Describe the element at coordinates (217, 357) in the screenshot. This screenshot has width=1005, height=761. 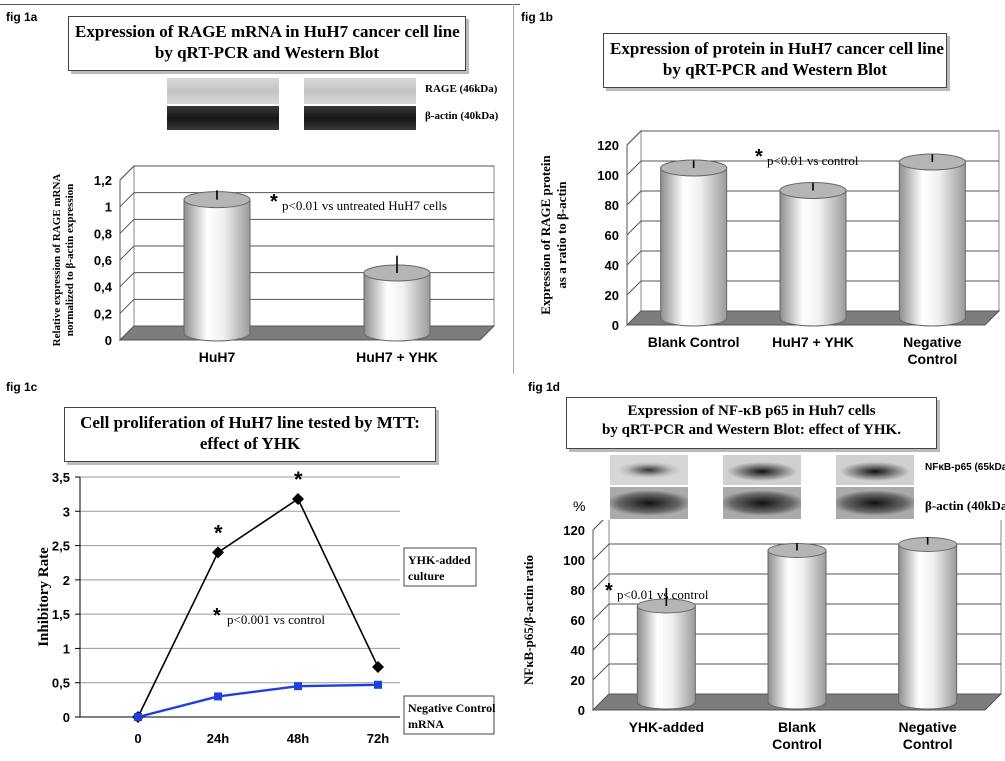
I see `x-category-label: HuH7` at that location.